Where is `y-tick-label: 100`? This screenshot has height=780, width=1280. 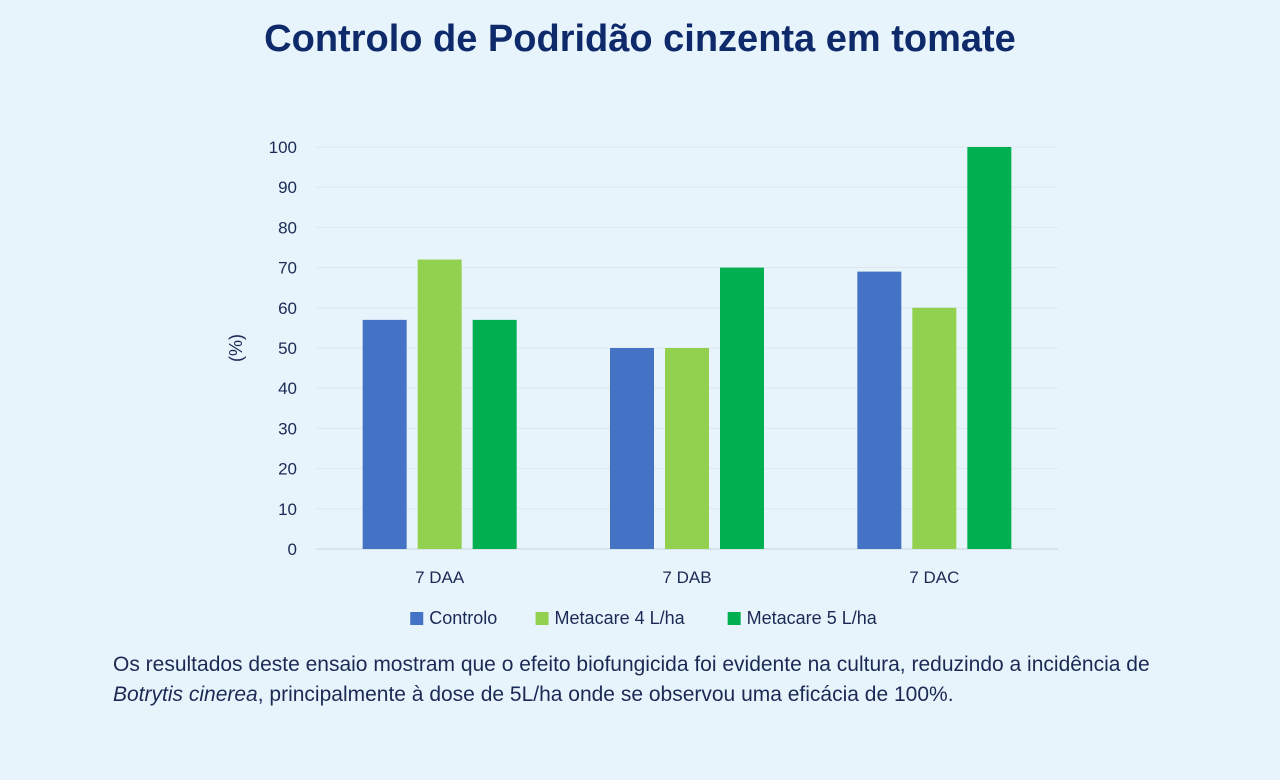
y-tick-label: 100 is located at coordinates (283, 147).